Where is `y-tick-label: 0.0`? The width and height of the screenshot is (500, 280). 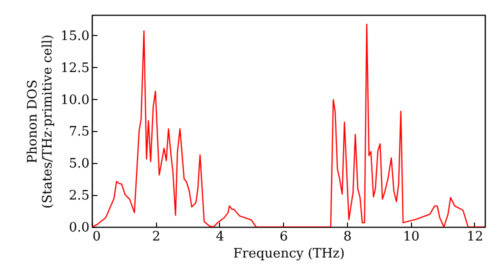 y-tick-label: 0.0 is located at coordinates (79, 228).